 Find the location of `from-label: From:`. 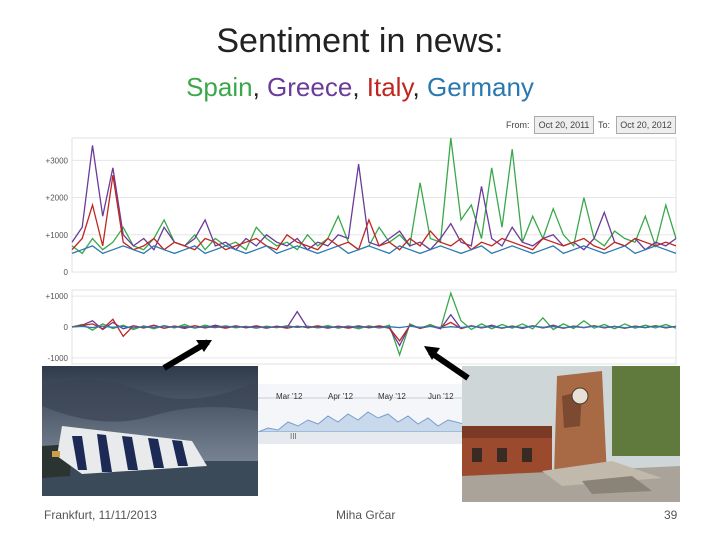

from-label: From: is located at coordinates (518, 125).